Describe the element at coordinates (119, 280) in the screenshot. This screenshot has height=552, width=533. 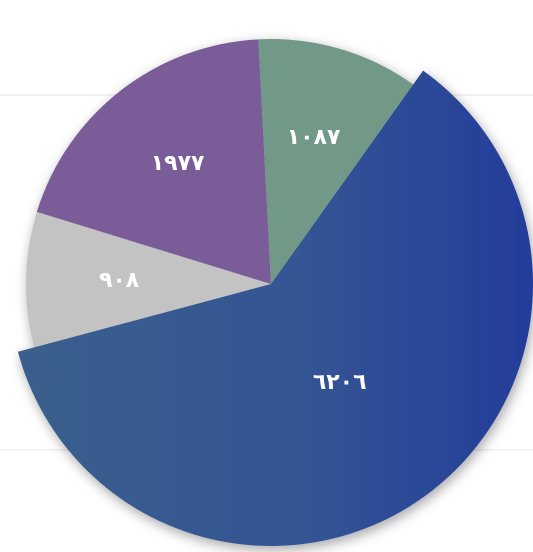
I see `slice-label: ٩٠٨` at that location.